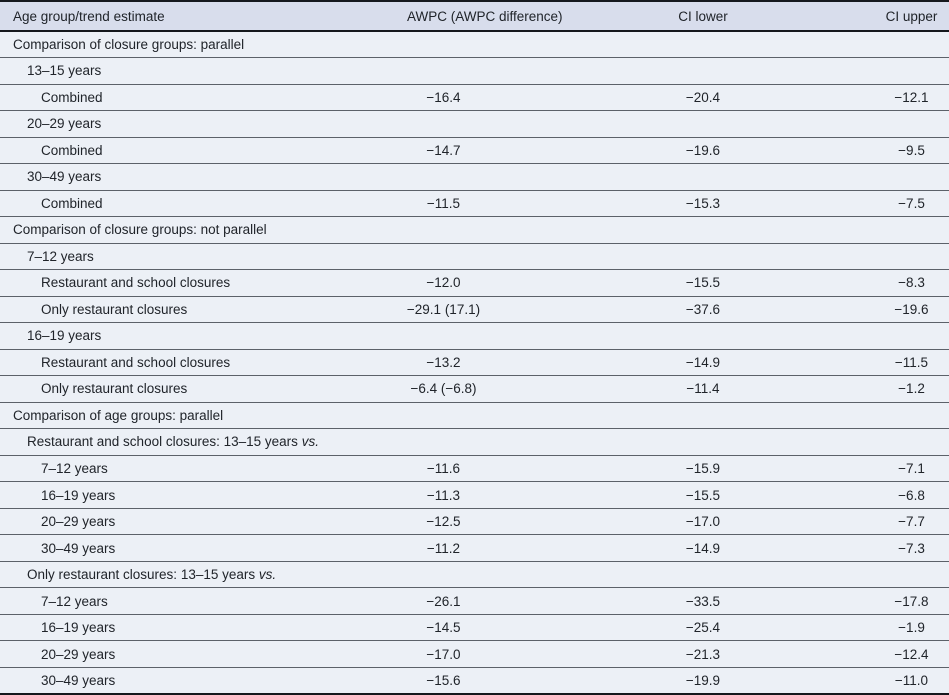  I want to click on table-row: 7–12 years −26.1 −33.5 −17.8, so click(474, 601).